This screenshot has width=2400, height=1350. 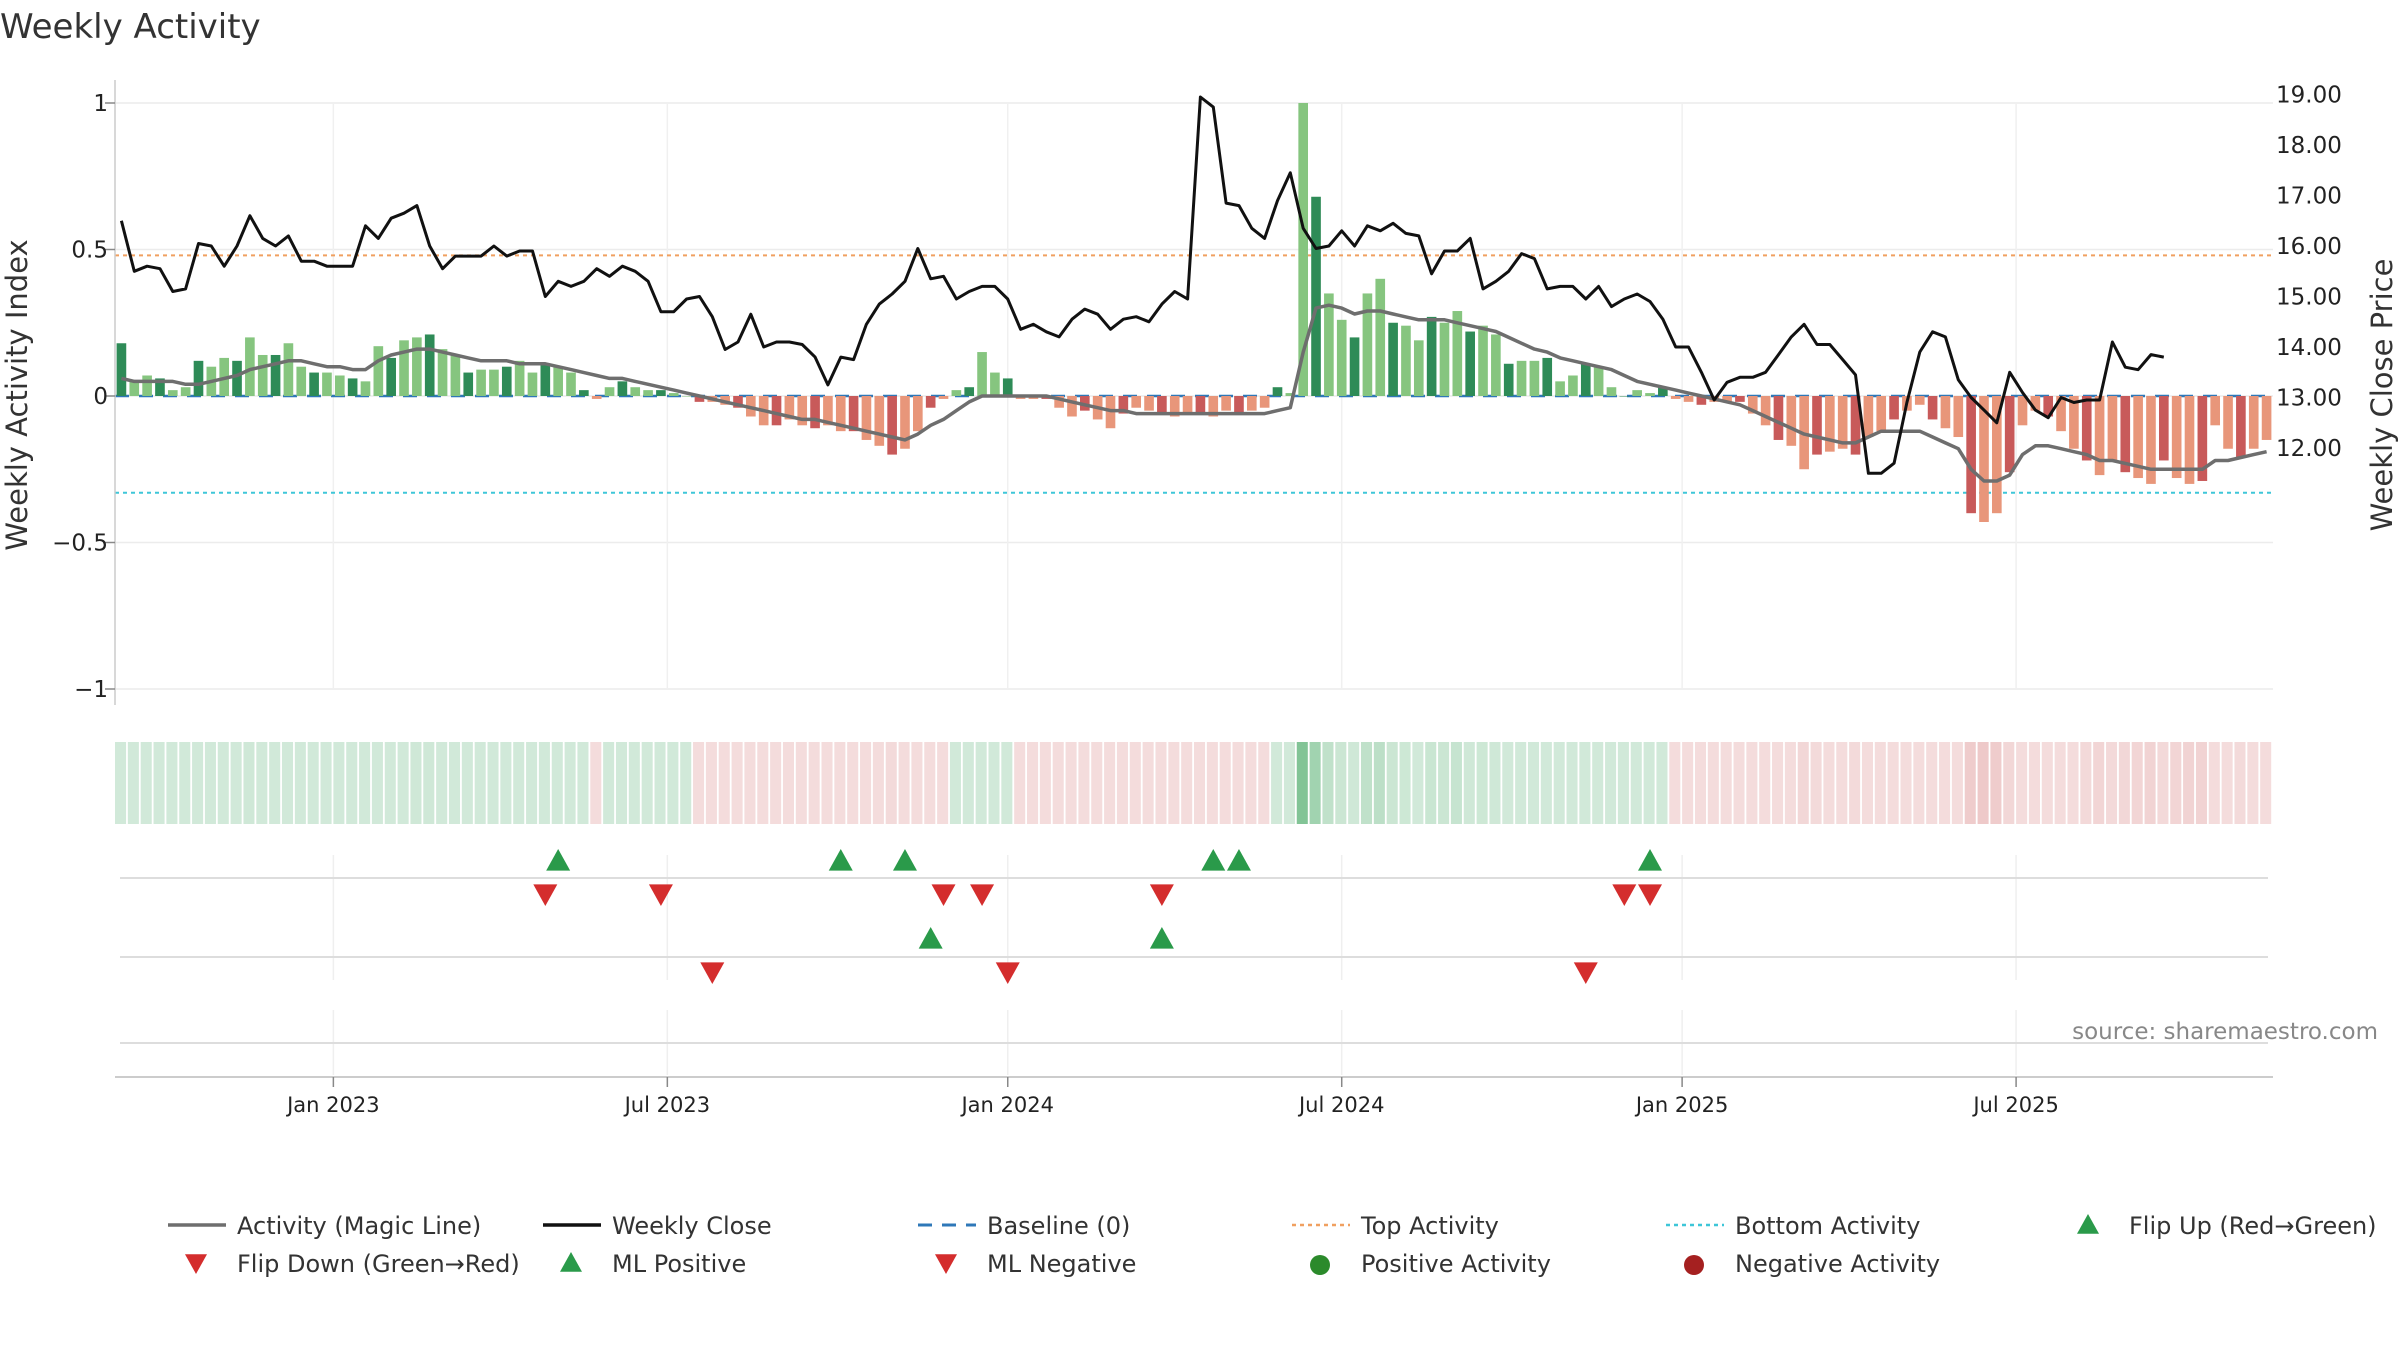 I want to click on y-left-tick-label: 0.5, so click(x=89, y=251).